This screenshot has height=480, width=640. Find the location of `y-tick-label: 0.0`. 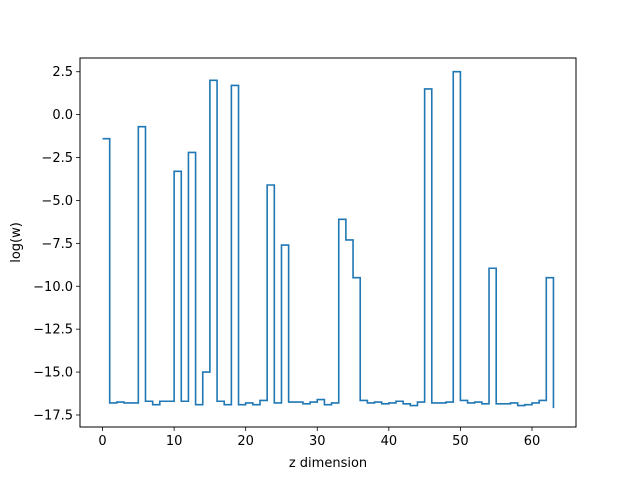

y-tick-label: 0.0 is located at coordinates (62, 115).